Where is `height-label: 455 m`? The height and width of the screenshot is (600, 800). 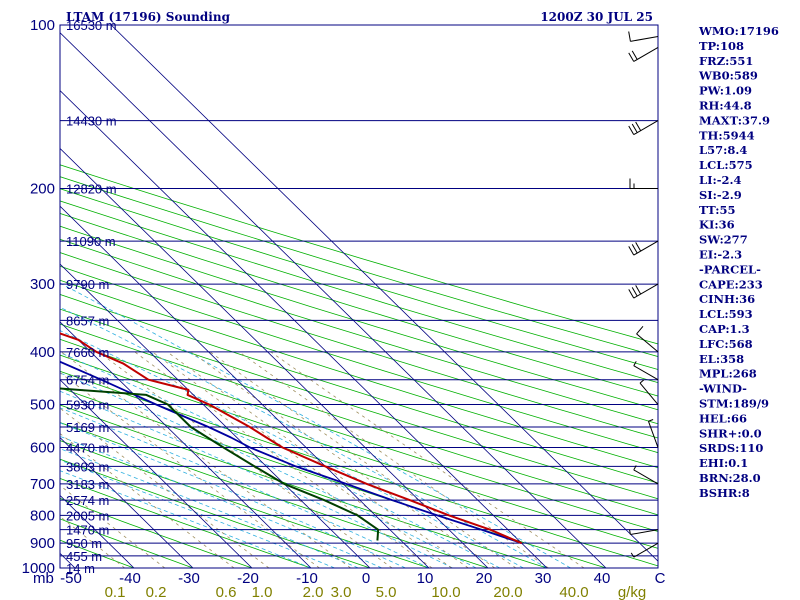 height-label: 455 m is located at coordinates (84, 556).